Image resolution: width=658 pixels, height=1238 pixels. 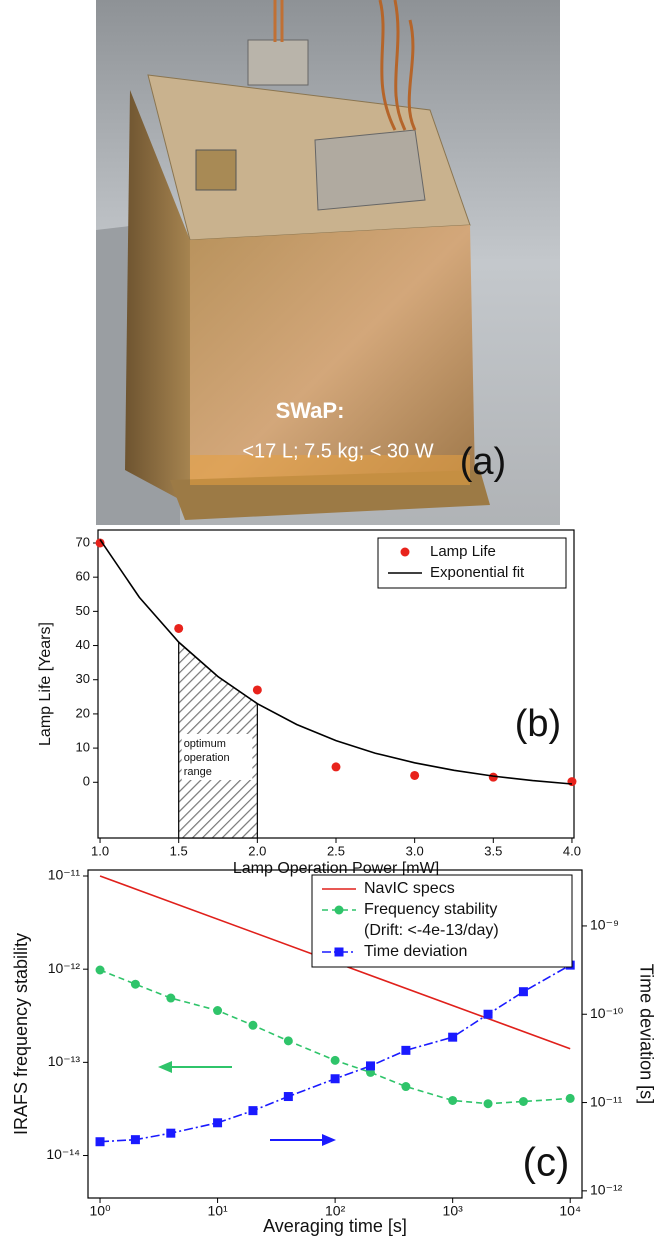 What do you see at coordinates (546, 1163) in the screenshot?
I see `panel-label: (c)` at bounding box center [546, 1163].